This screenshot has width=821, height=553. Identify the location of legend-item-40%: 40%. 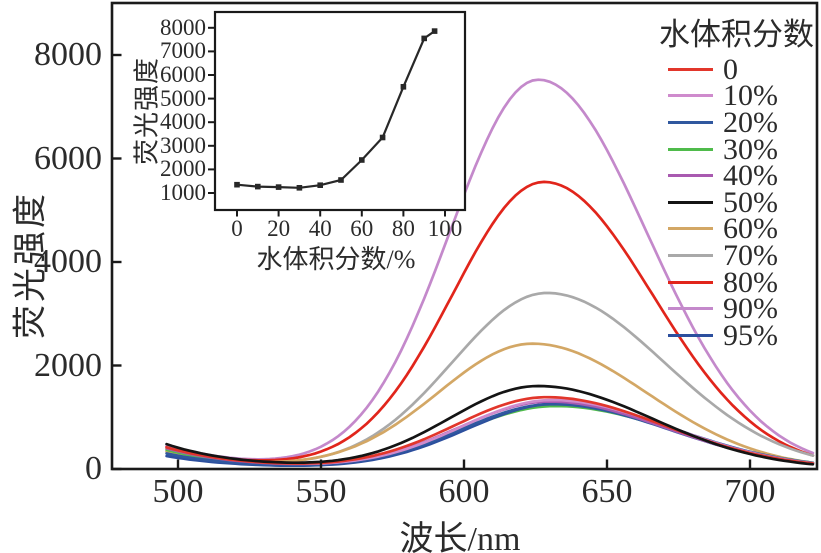
(736, 176).